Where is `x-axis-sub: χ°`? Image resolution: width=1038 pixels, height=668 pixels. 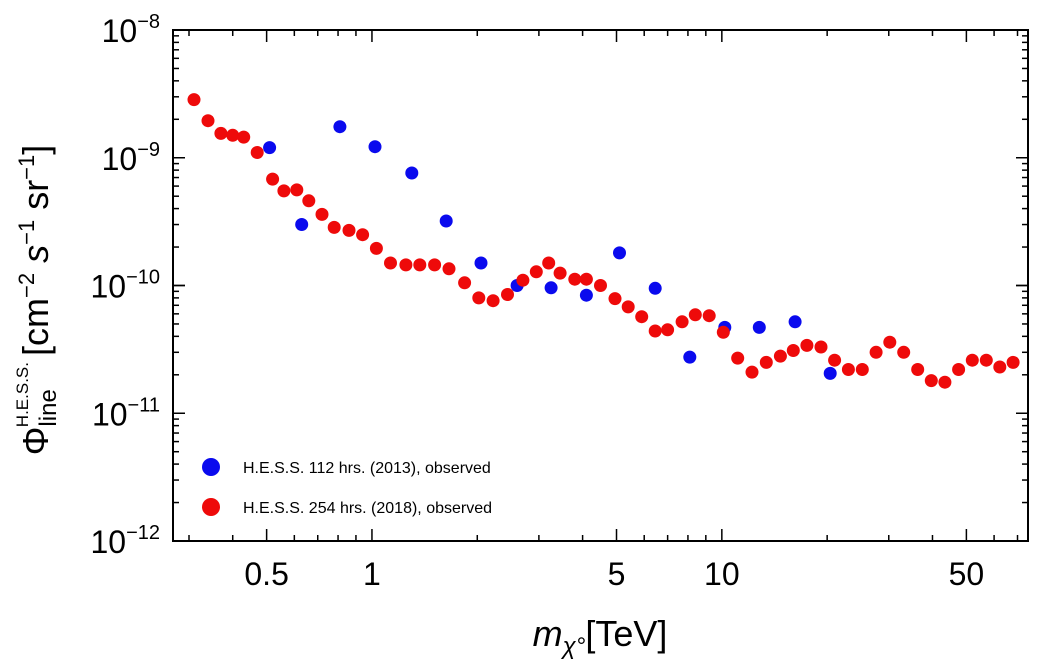
x-axis-sub: χ° is located at coordinates (573, 646).